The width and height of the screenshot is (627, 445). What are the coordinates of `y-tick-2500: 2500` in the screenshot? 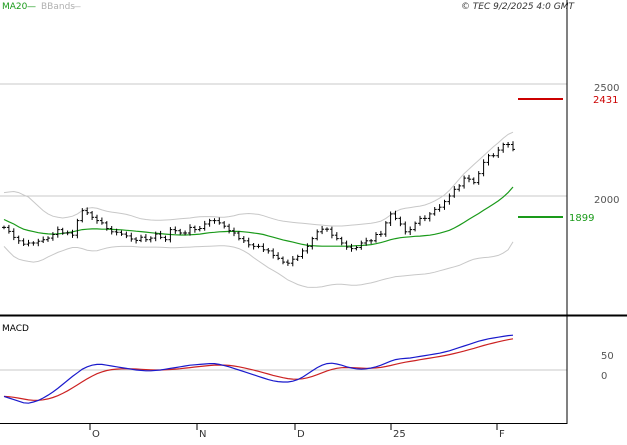 It's located at (606, 88).